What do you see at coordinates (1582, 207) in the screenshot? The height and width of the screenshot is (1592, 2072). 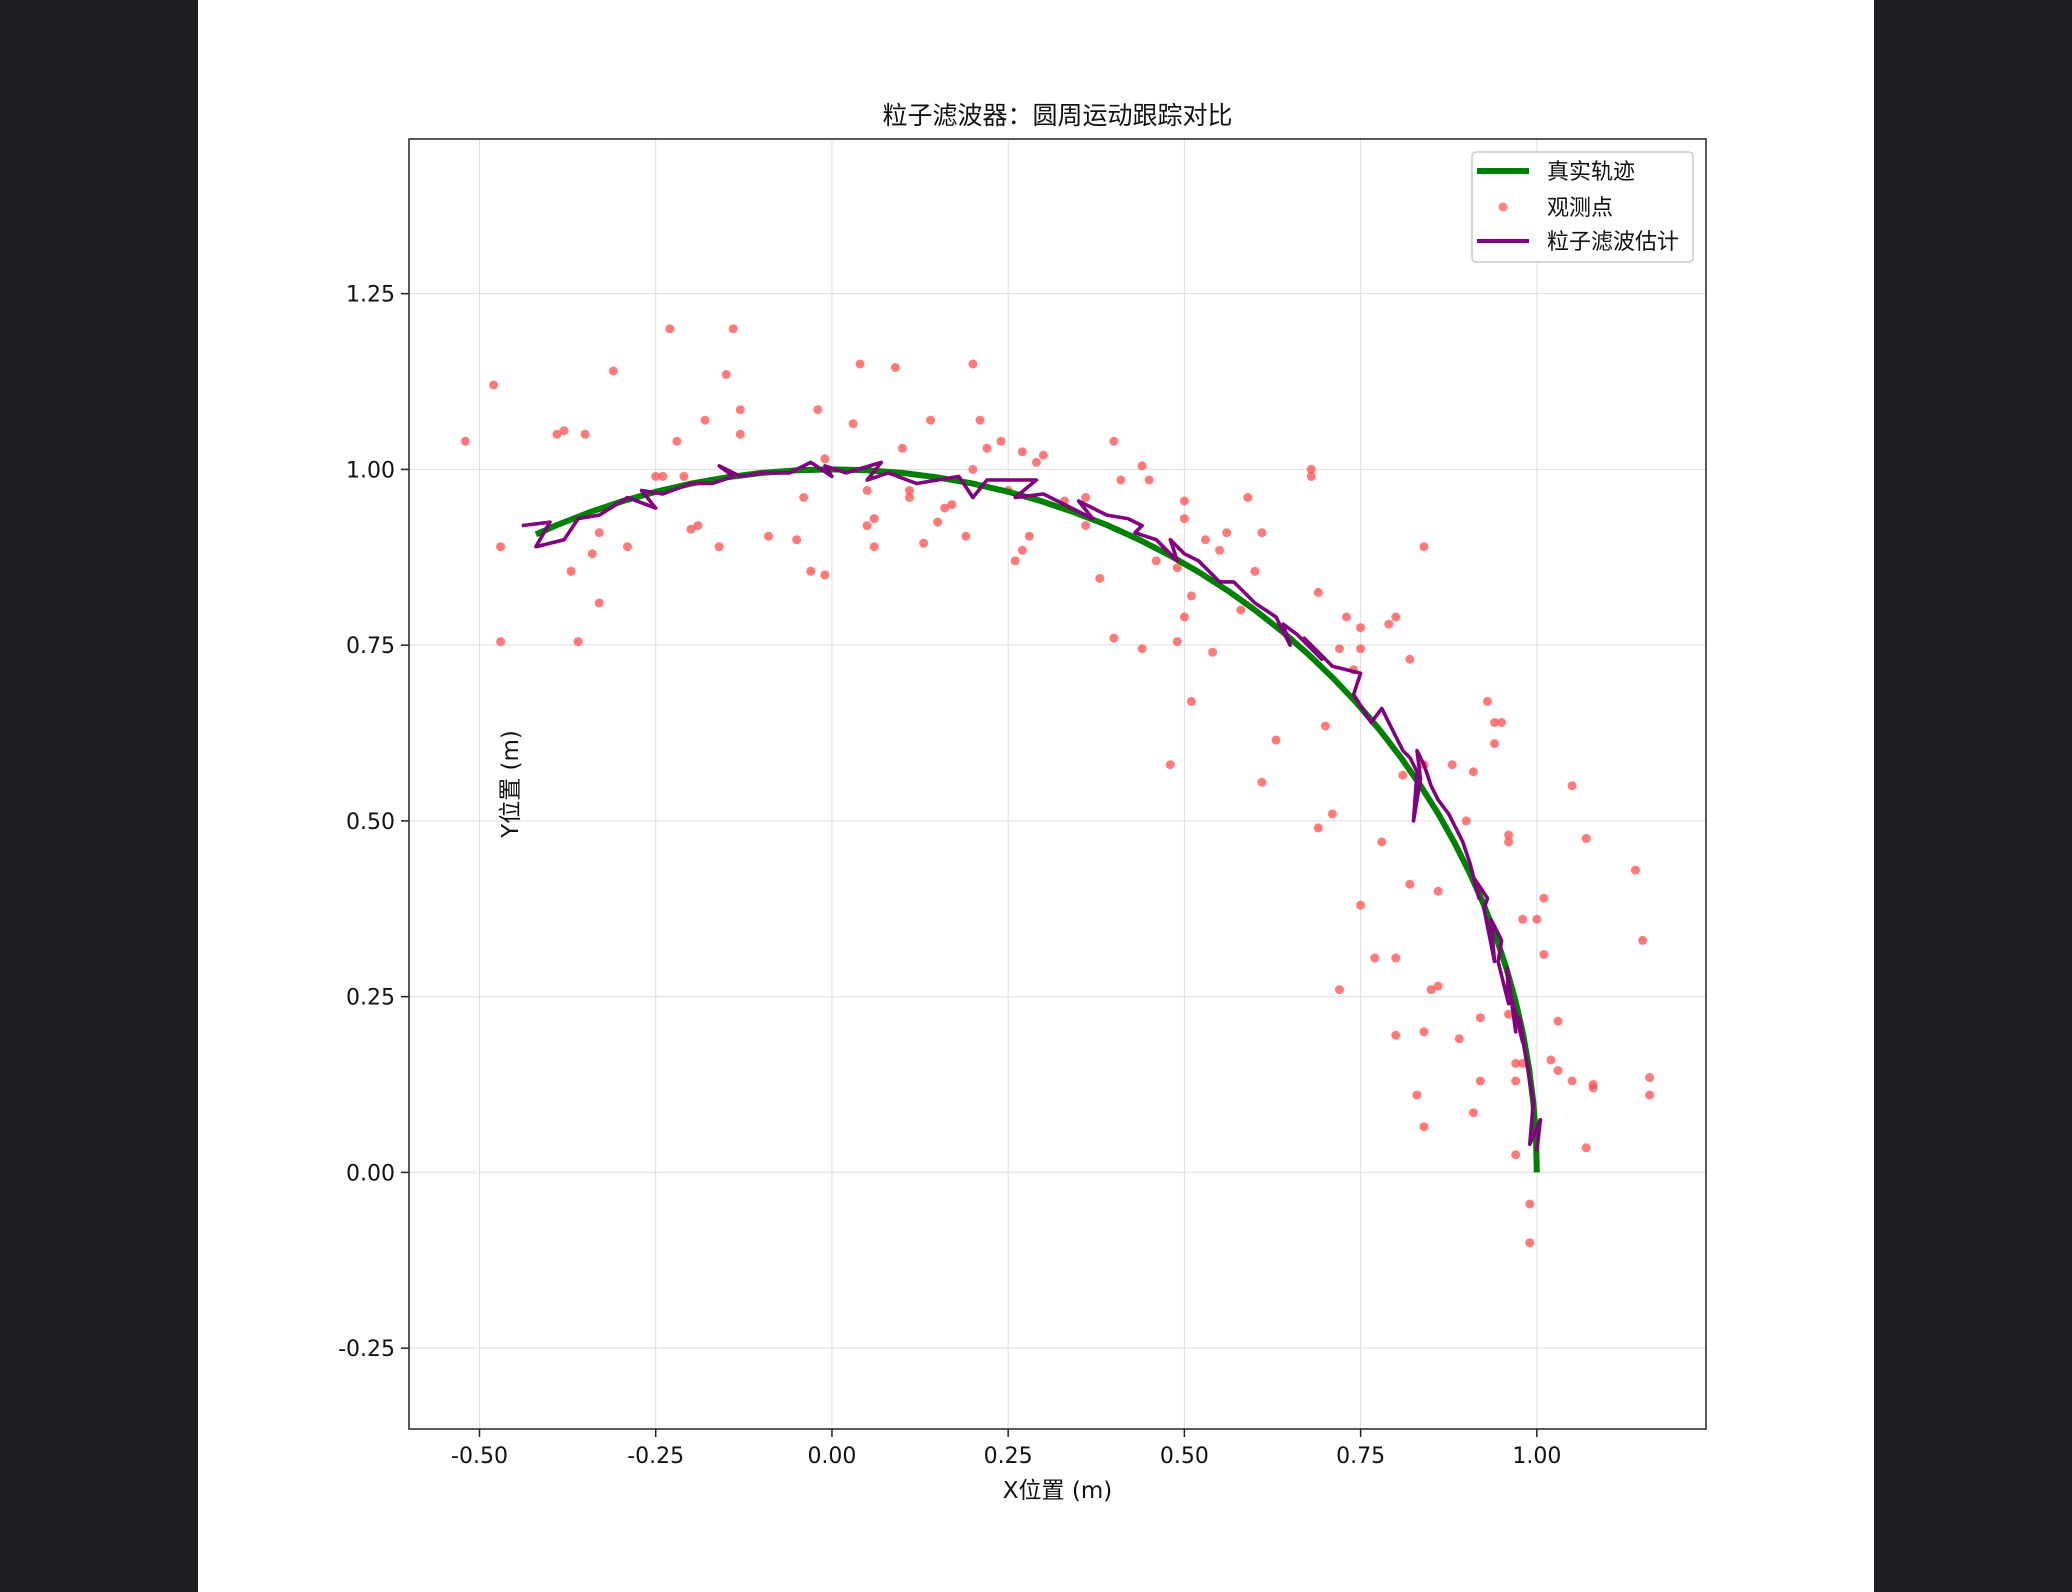 I see `legend: 真实轨迹 观测点 粒子滤波估计` at bounding box center [1582, 207].